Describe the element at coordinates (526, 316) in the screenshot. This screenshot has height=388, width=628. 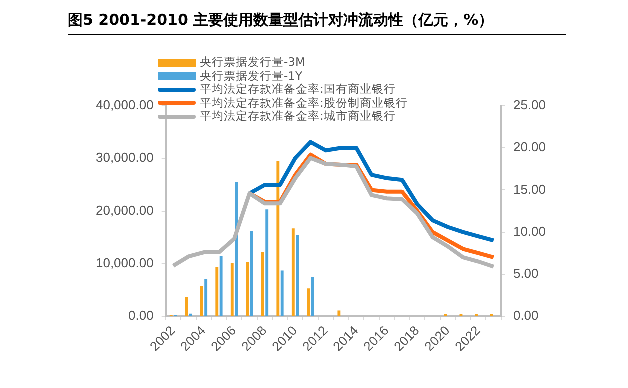
I see `y2-tick-label: 0.00` at that location.